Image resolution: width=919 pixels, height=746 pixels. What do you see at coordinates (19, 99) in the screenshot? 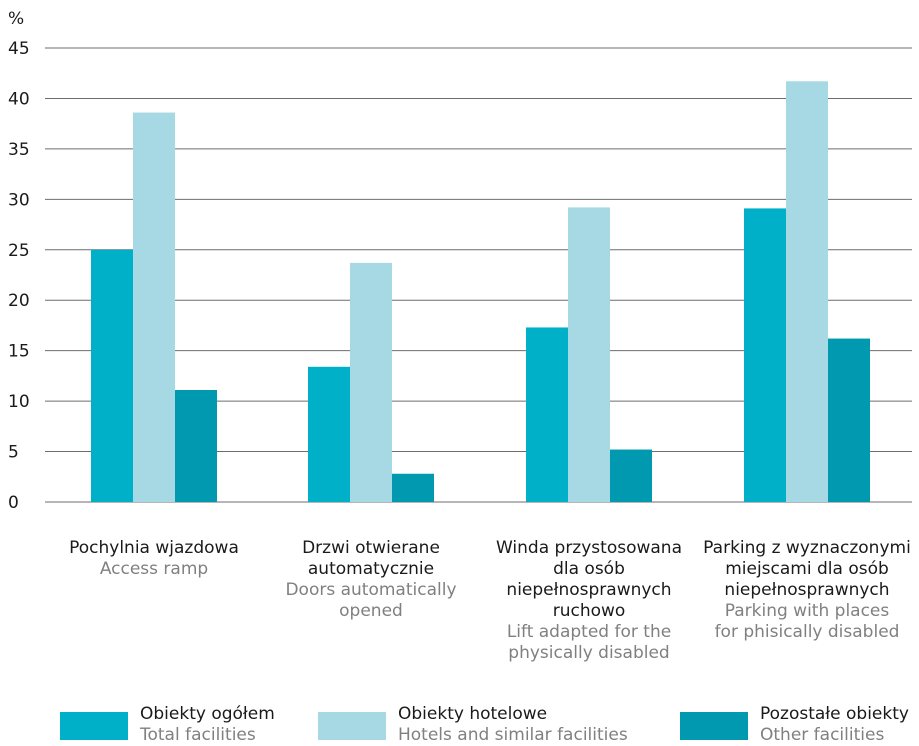
I see `y-tick-label: 40` at bounding box center [19, 99].